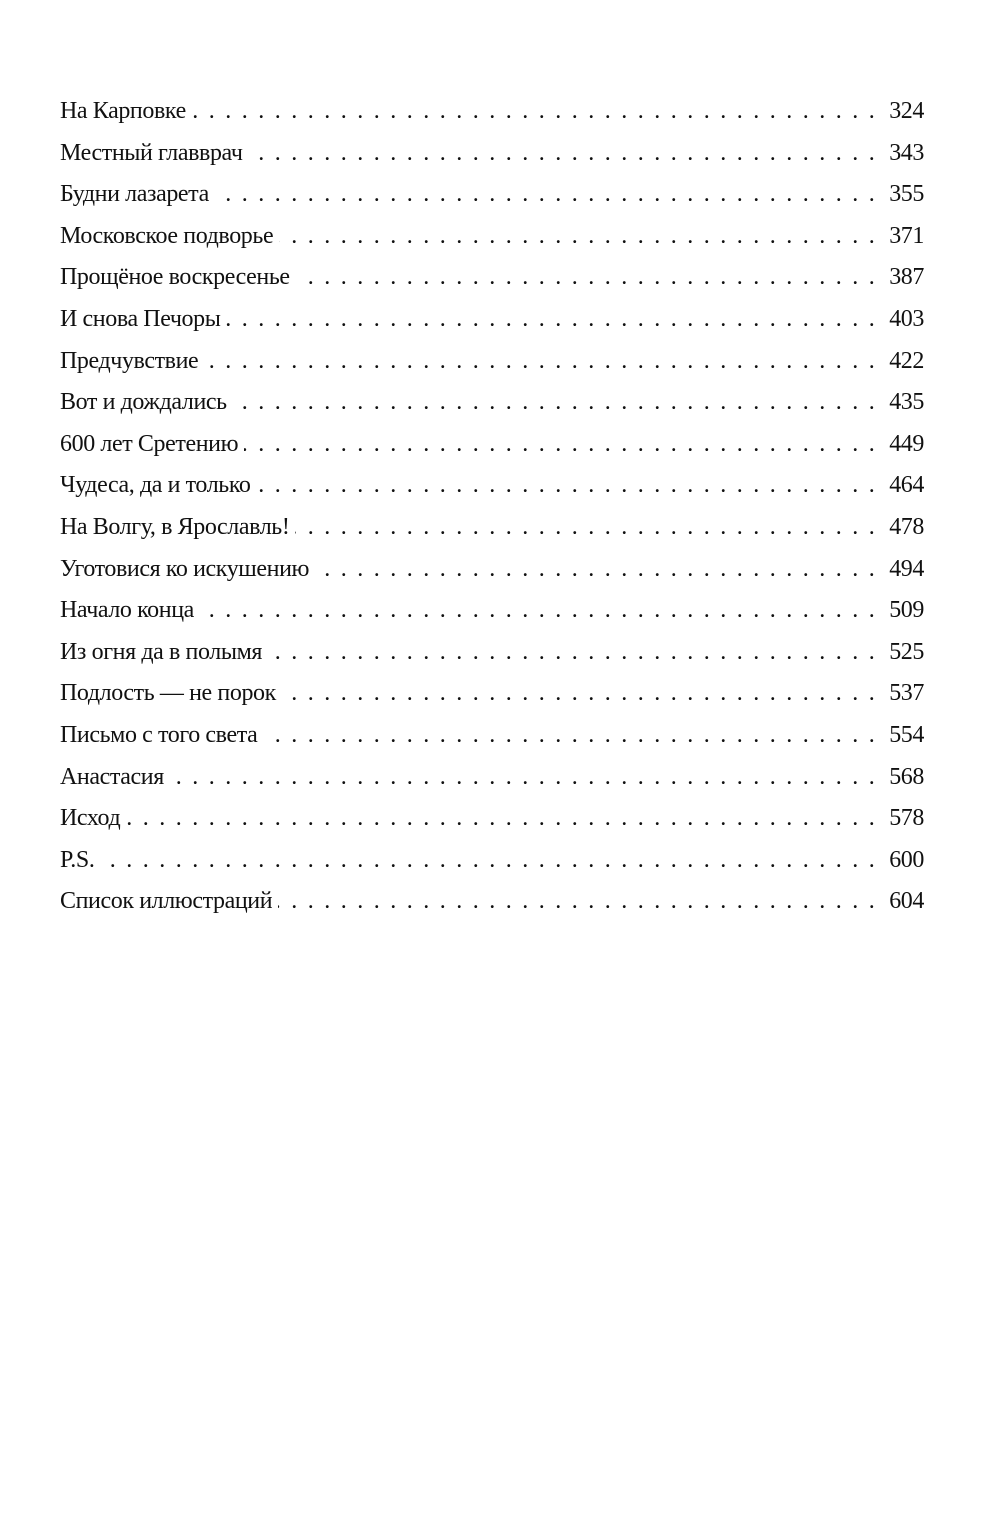 The image size is (1000, 1527). What do you see at coordinates (140, 318) in the screenshot?
I see `entry-title: И снова Печоры` at bounding box center [140, 318].